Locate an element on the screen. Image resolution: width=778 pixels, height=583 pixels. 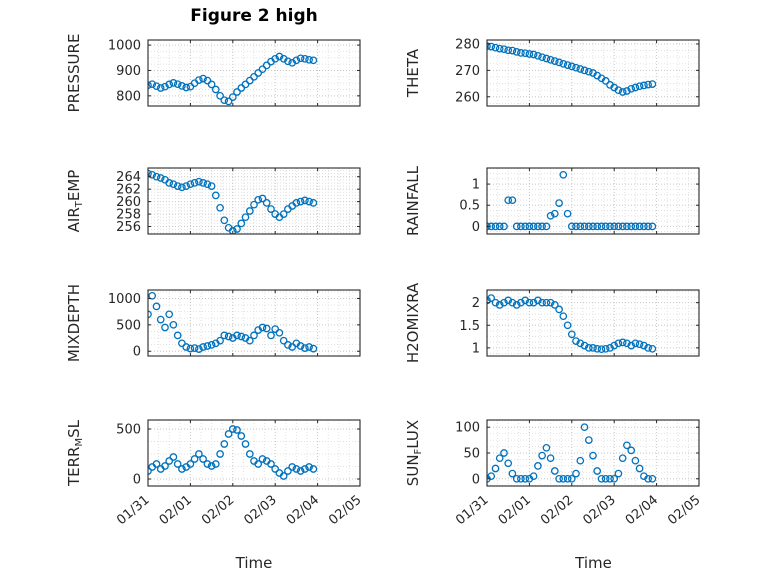
y-tick-label: 260 is located at coordinates (128, 202).